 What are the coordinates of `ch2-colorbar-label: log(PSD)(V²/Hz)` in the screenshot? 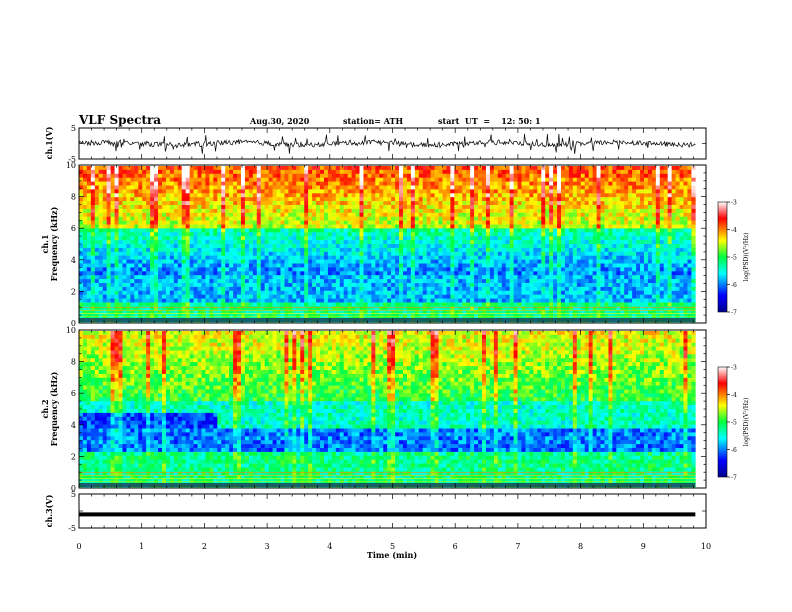 It's located at (746, 422).